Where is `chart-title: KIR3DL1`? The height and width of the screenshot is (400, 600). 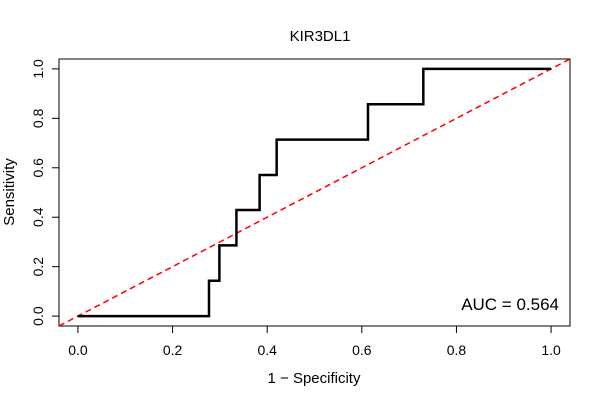 chart-title: KIR3DL1 is located at coordinates (320, 36).